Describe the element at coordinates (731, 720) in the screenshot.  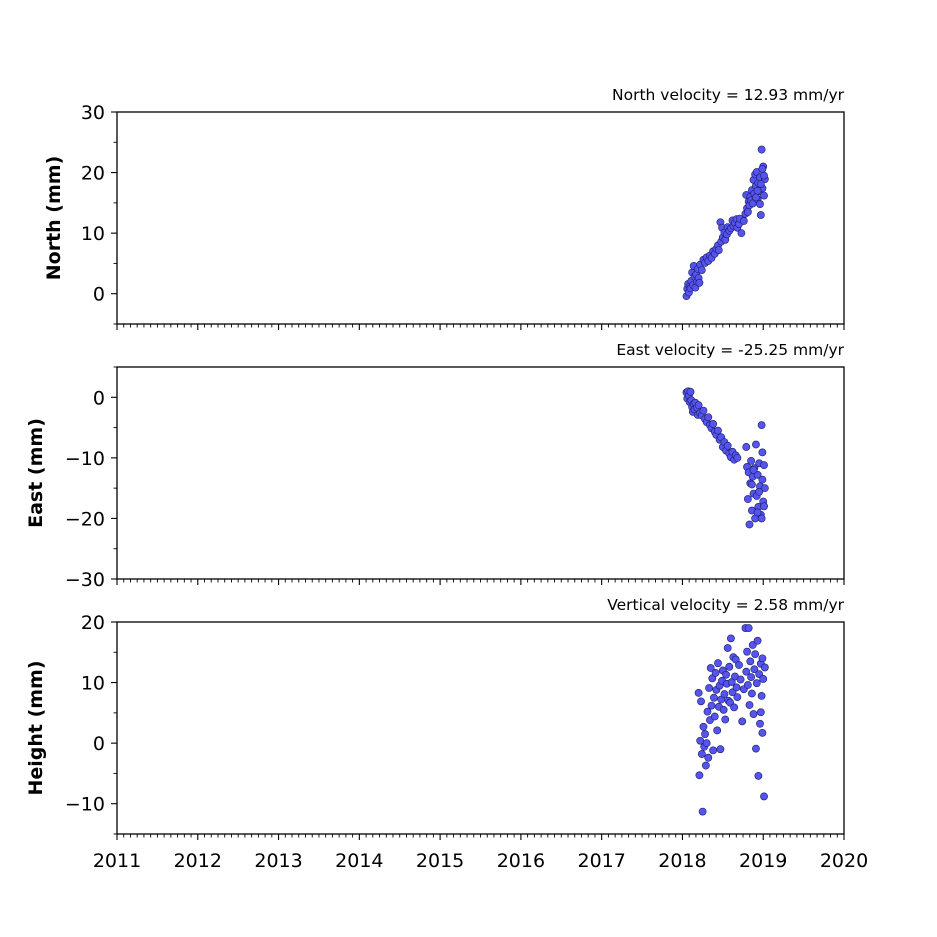
I see `vertical-data-points` at that location.